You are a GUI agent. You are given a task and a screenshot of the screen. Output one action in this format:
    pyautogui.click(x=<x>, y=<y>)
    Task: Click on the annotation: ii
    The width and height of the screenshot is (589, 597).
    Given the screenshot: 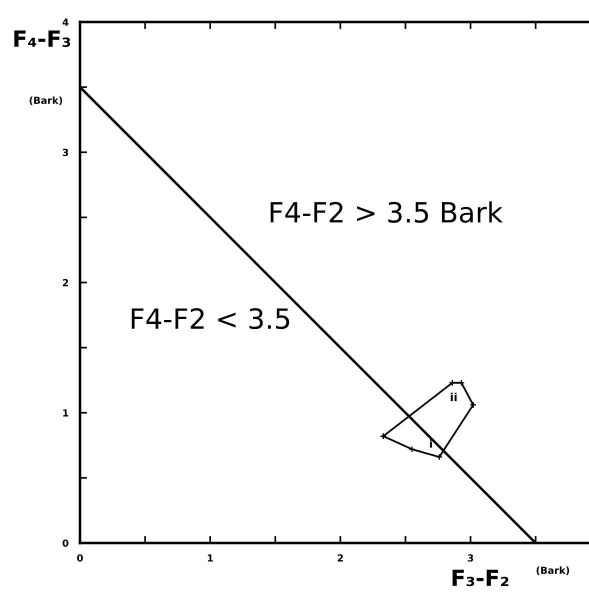 What is the action you would take?
    pyautogui.click(x=453, y=397)
    